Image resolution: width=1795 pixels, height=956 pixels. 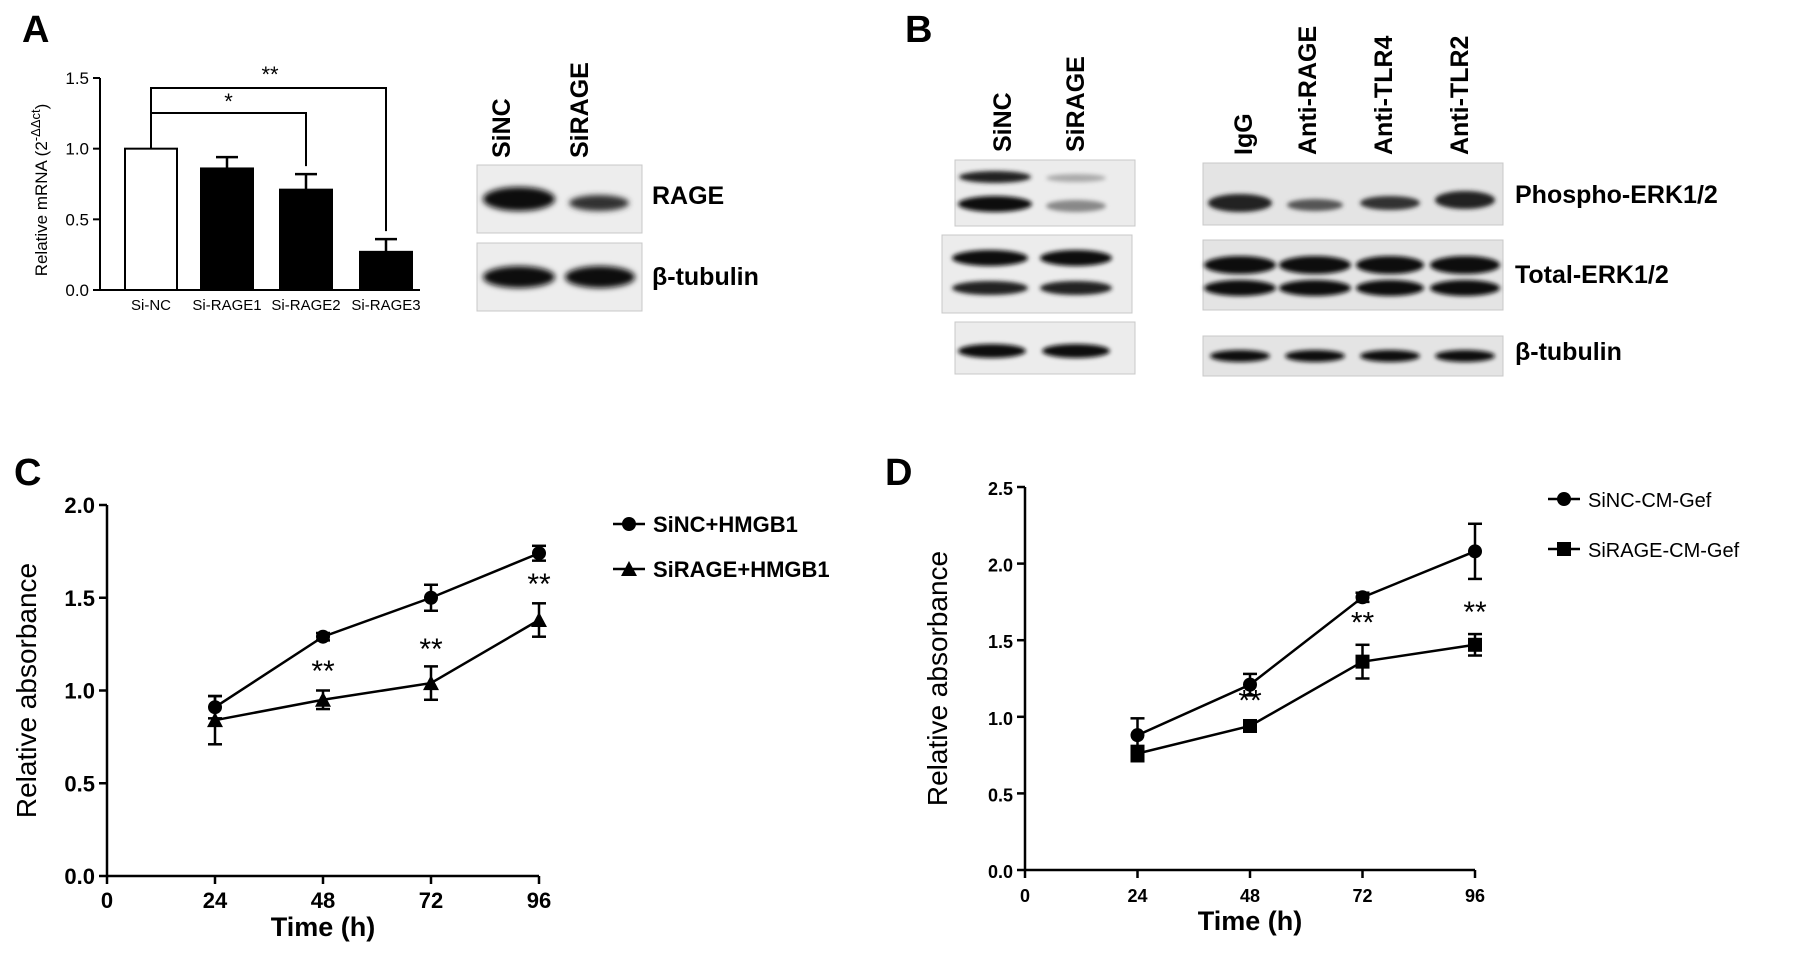 I want to click on blot-b-lane-label-anti-rage: Anti-RAGE, so click(x=1308, y=90).